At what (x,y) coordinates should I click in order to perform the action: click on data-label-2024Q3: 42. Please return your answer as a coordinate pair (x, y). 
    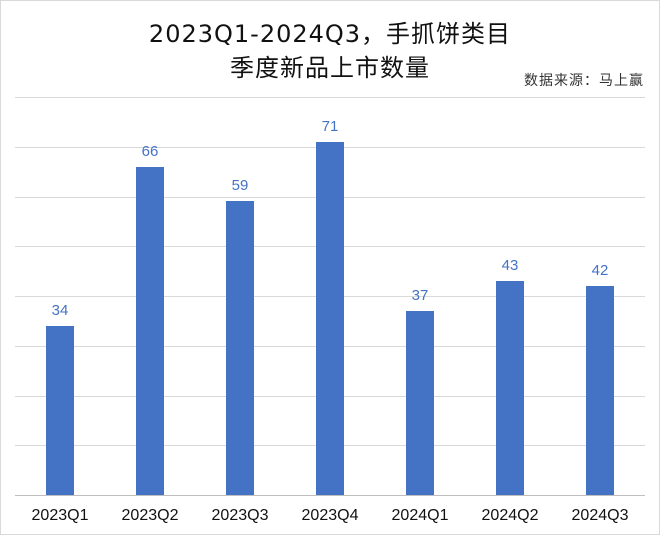
    Looking at the image, I should click on (600, 270).